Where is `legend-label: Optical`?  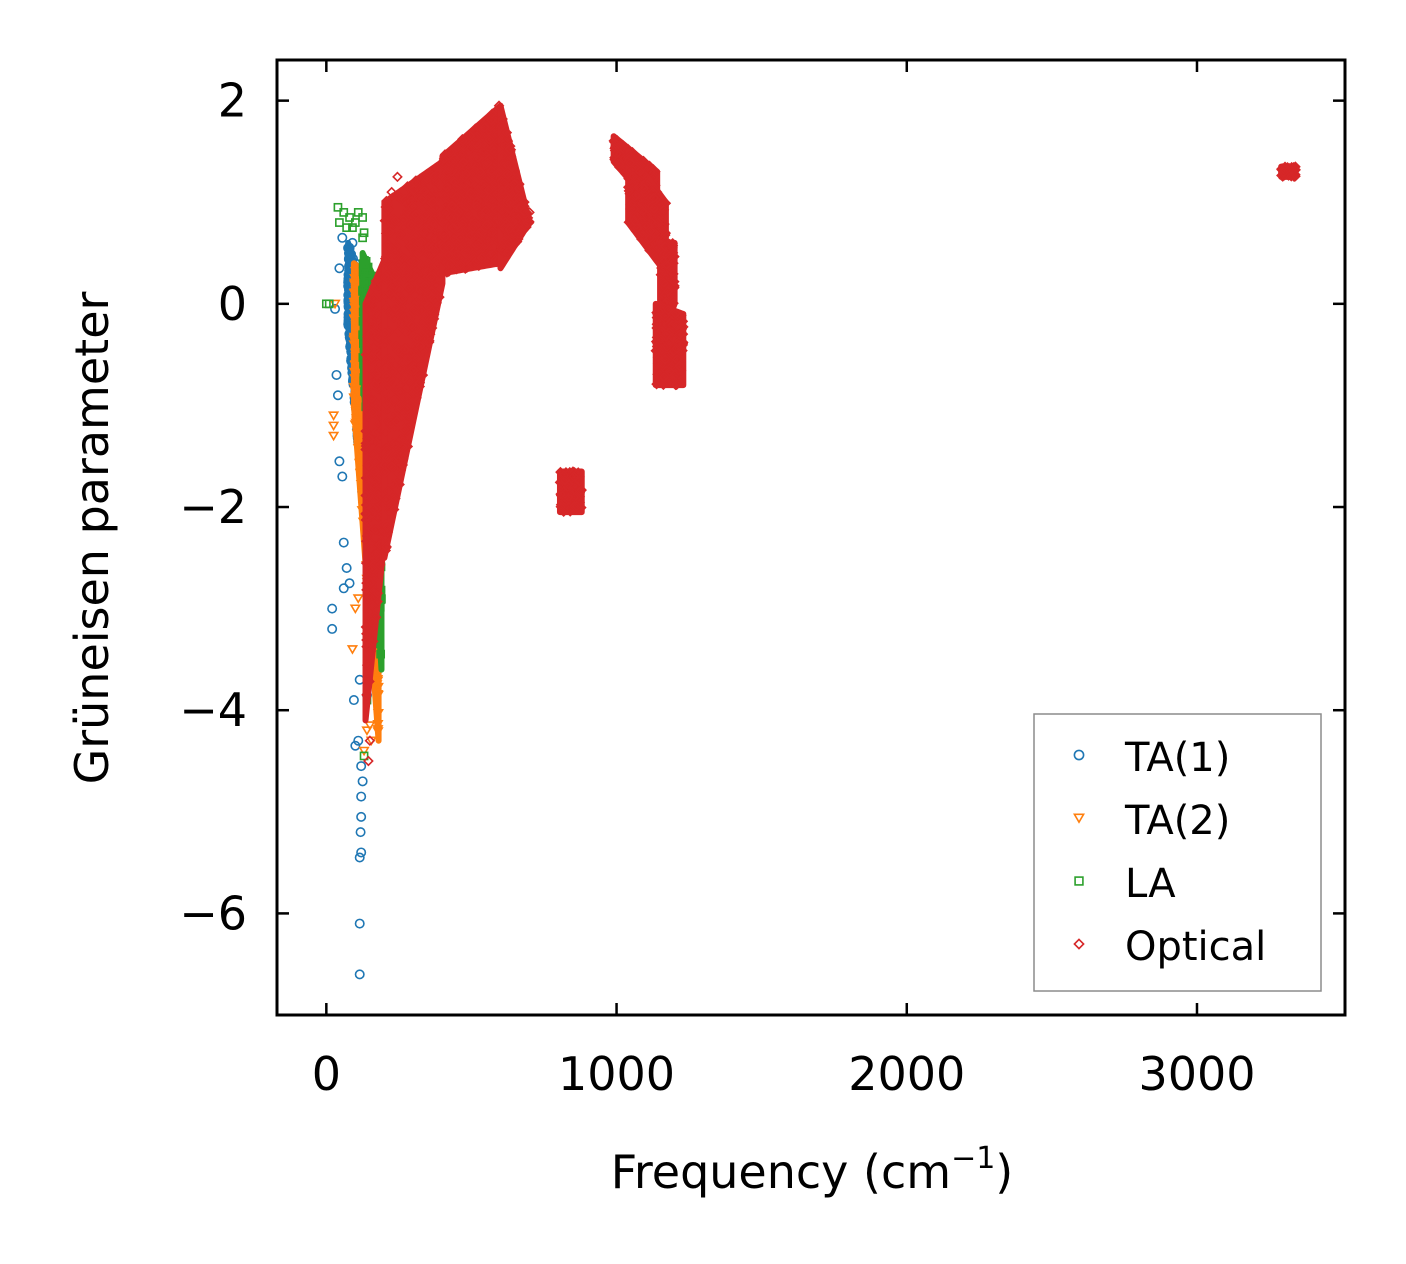
legend-label: Optical is located at coordinates (1195, 947).